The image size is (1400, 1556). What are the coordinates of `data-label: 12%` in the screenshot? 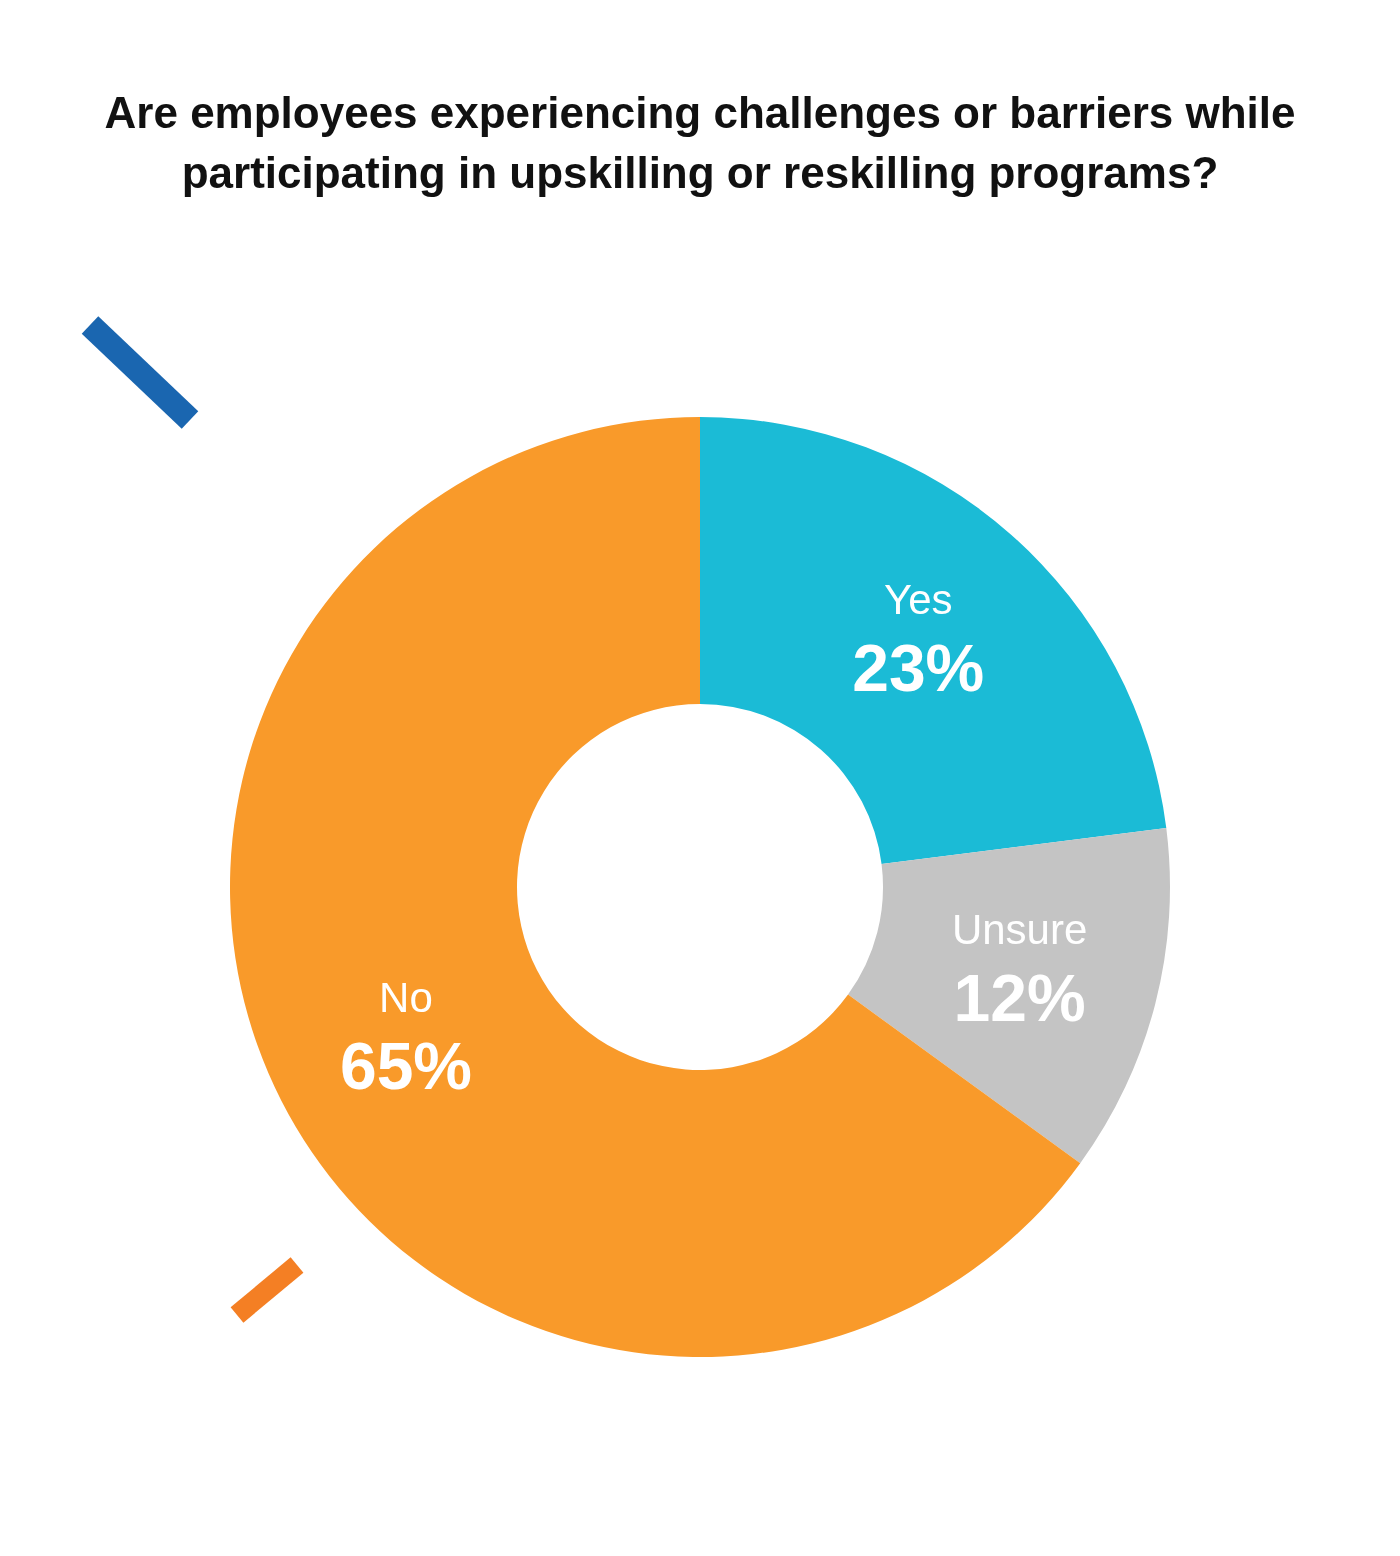 It's located at (1019, 998).